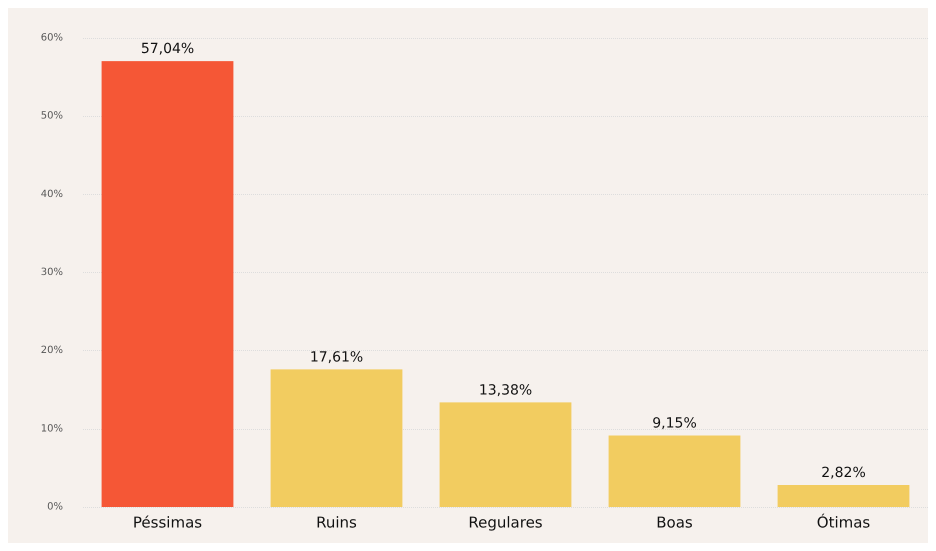 The width and height of the screenshot is (936, 551). Describe the element at coordinates (674, 523) in the screenshot. I see `x-tick-label: Boas` at that location.